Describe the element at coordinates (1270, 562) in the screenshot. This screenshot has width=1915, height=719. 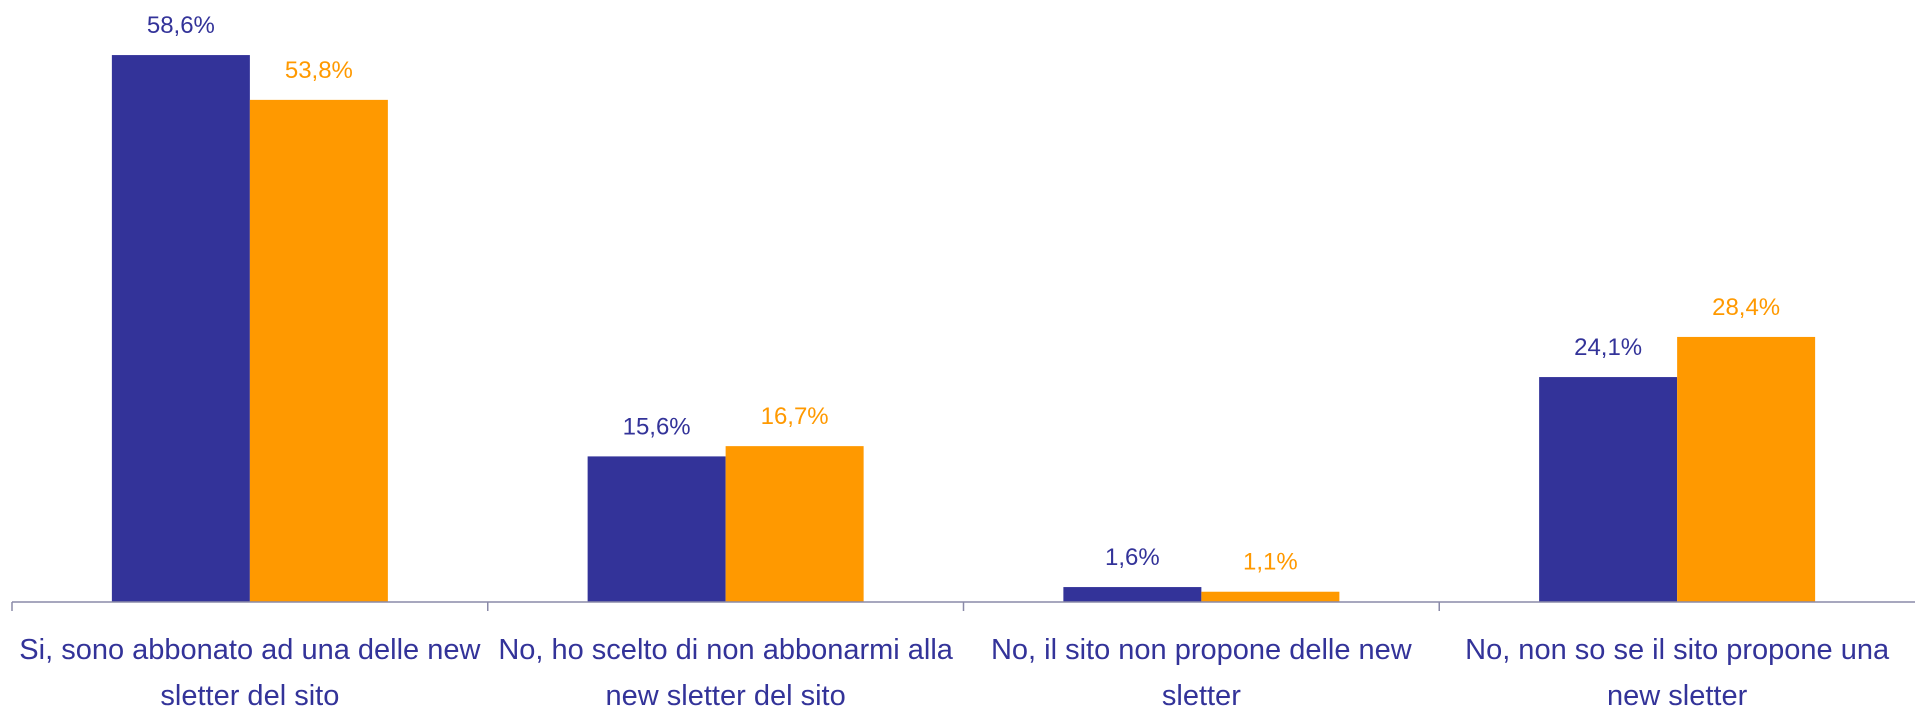
I see `value-label: 1,1%` at that location.